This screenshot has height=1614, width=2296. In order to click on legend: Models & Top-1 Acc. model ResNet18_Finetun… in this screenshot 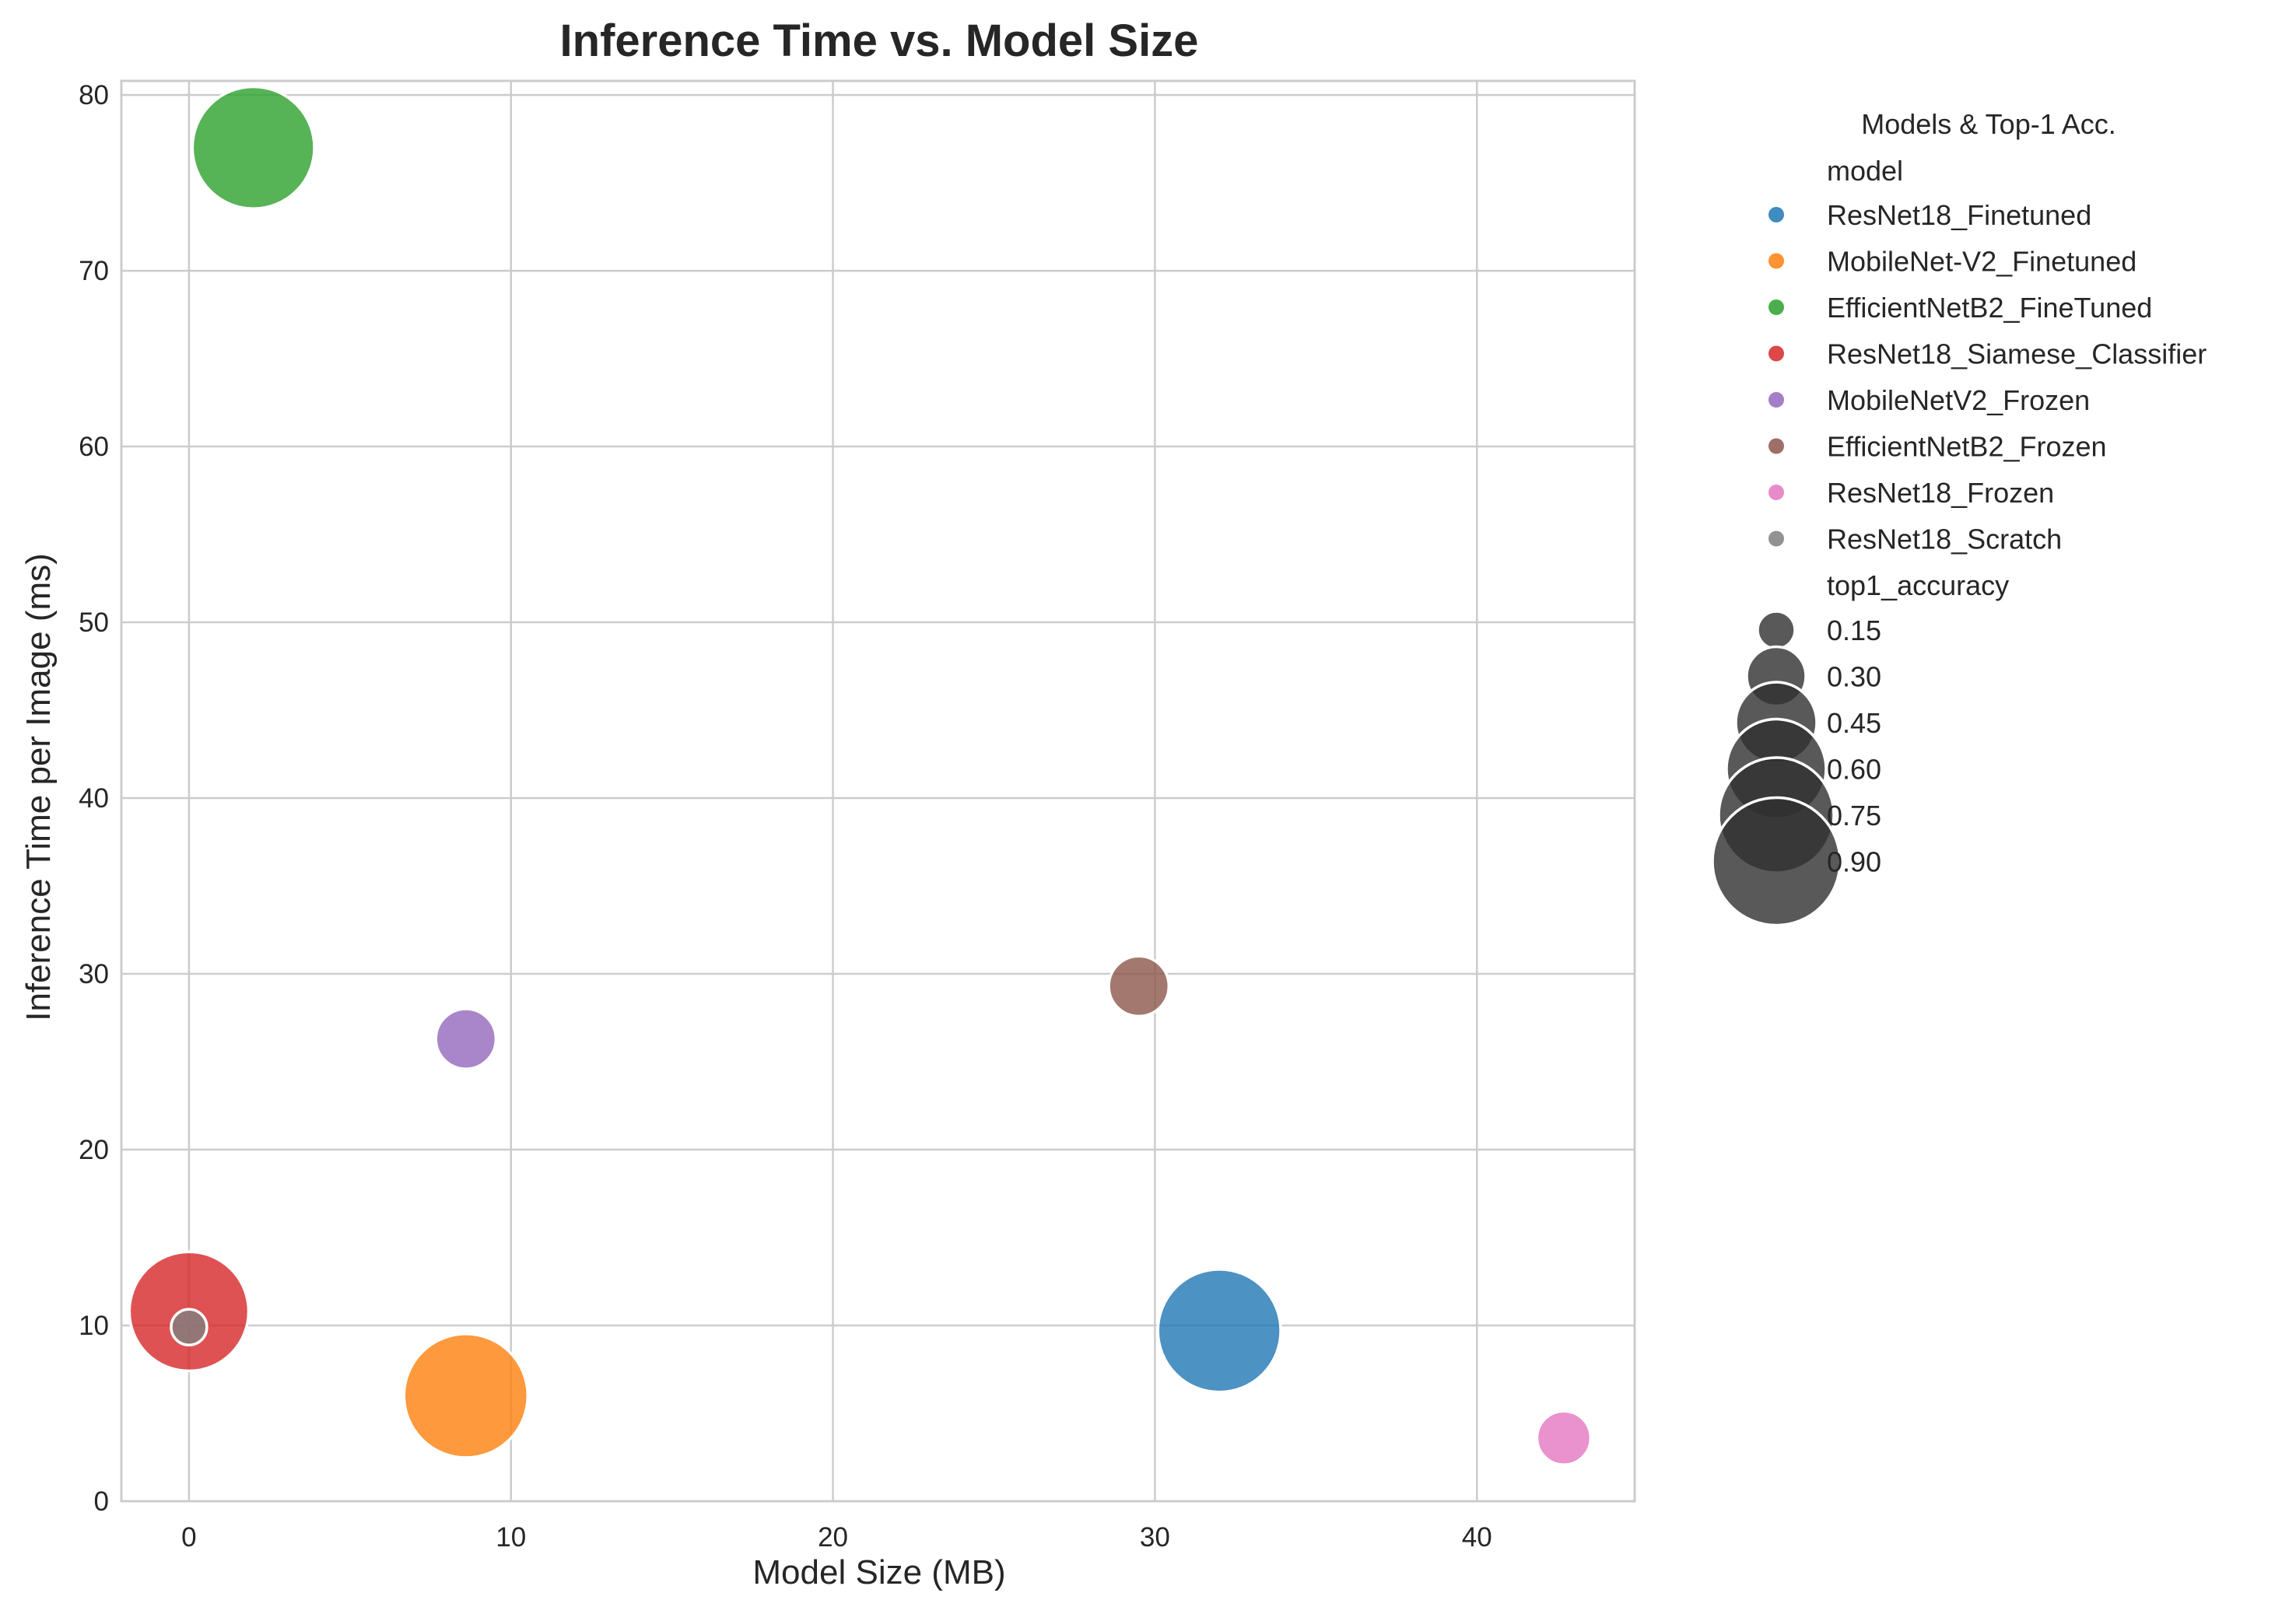, I will do `click(1959, 517)`.